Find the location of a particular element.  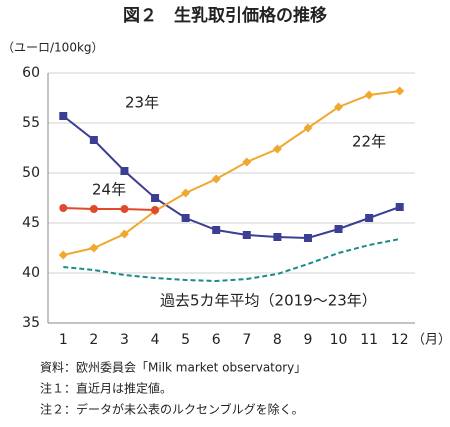

y-tick-label: 45 is located at coordinates (31, 223).